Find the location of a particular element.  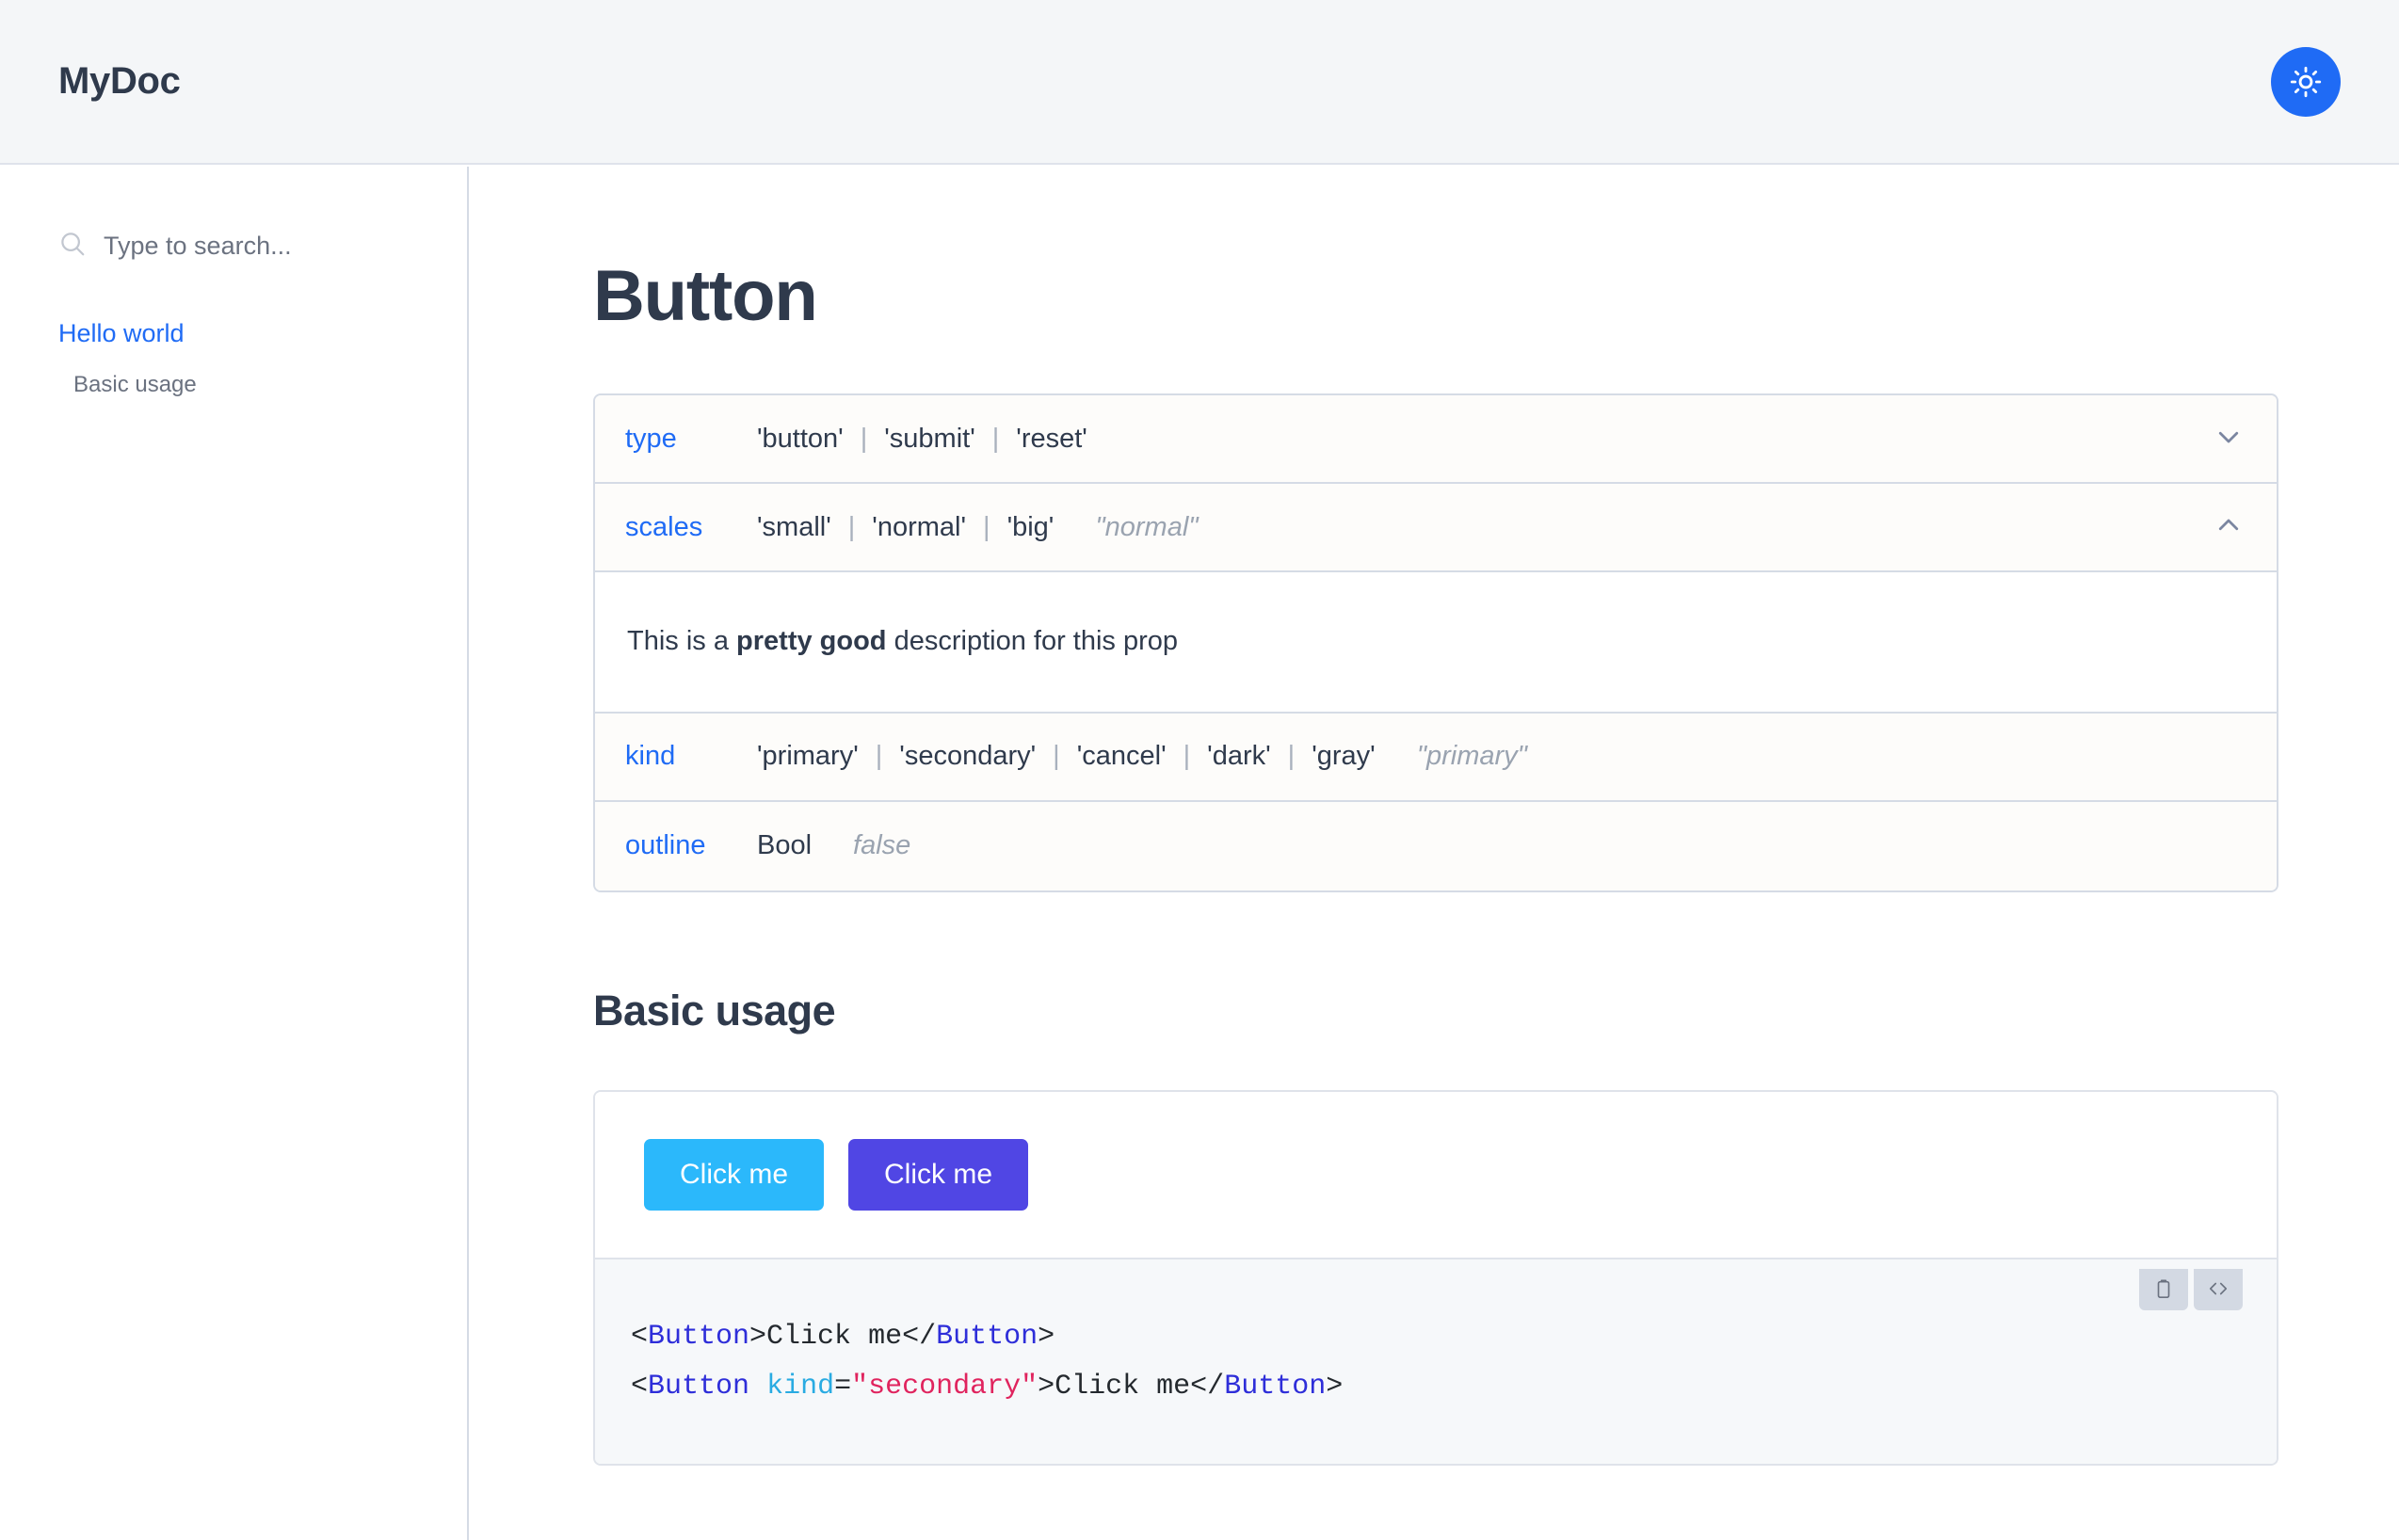

prop-default-outline: false is located at coordinates (882, 845).